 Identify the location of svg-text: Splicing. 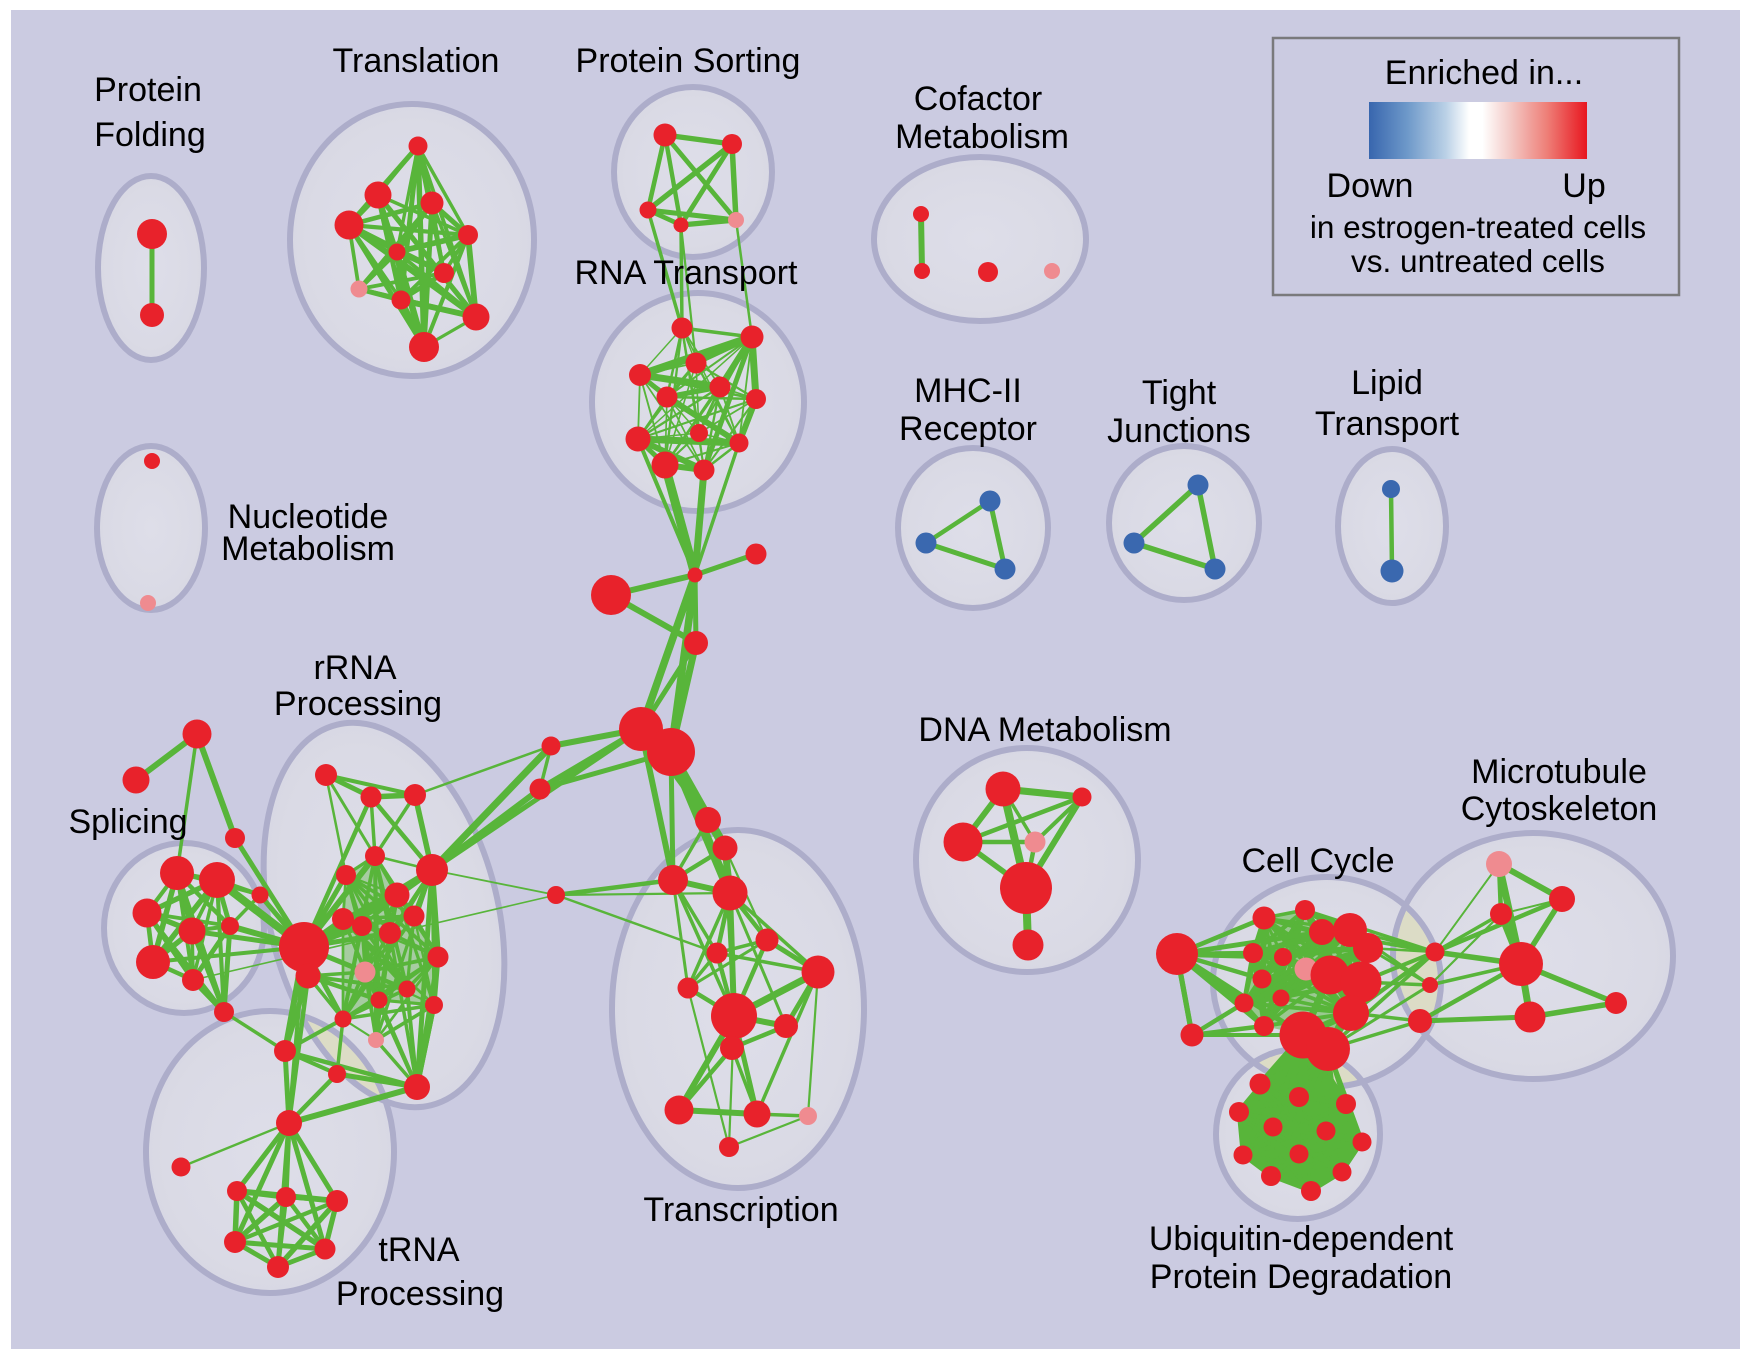
(127, 822).